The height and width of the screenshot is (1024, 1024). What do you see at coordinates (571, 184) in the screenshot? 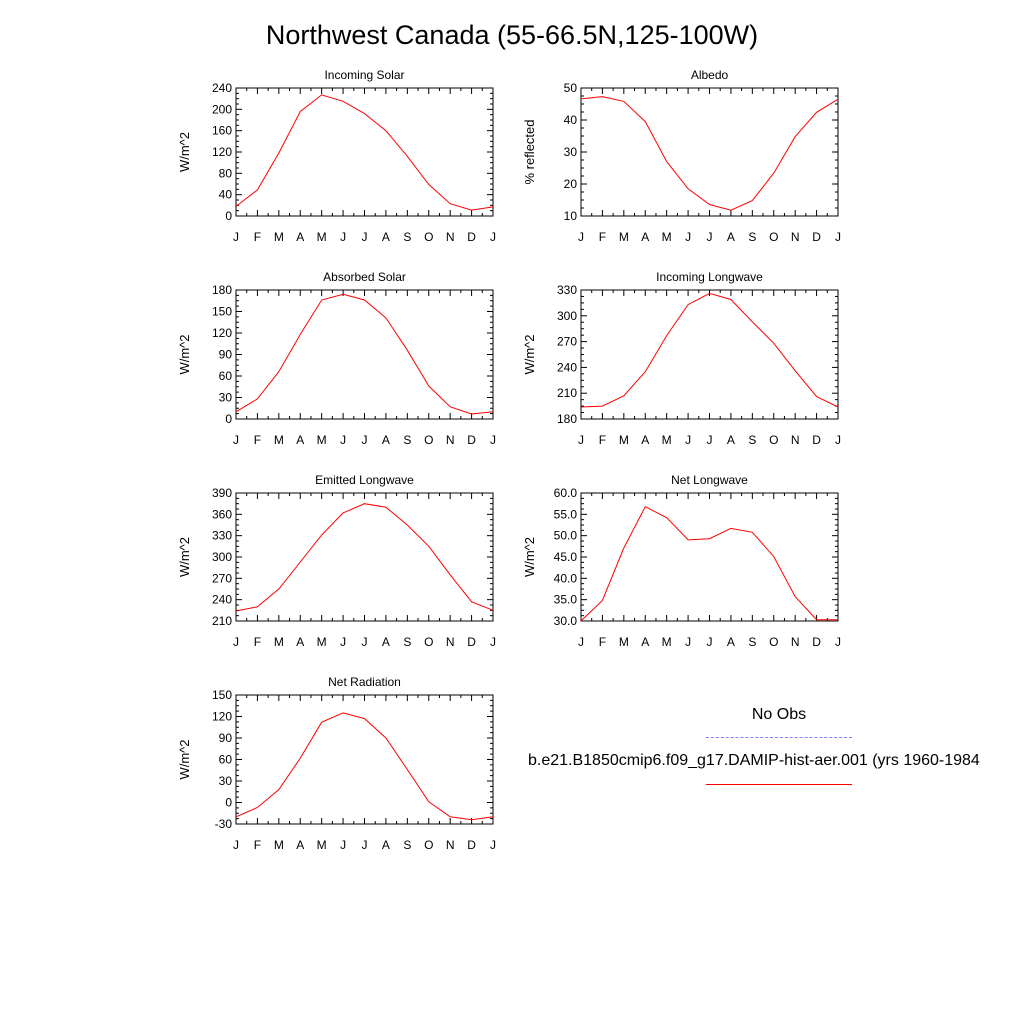
I see `y-tick-label: 20` at bounding box center [571, 184].